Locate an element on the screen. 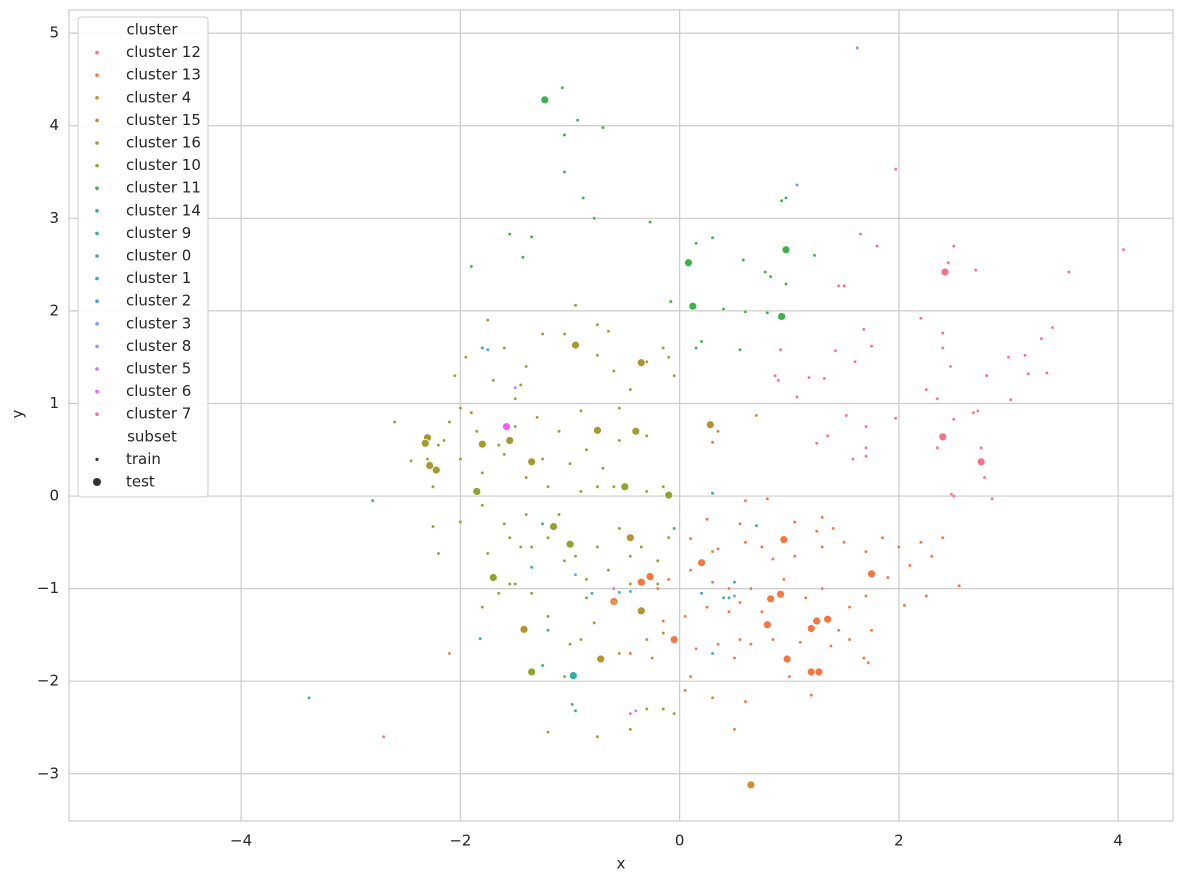 This screenshot has height=884, width=1184. y-tick-label: 3 is located at coordinates (54, 218).